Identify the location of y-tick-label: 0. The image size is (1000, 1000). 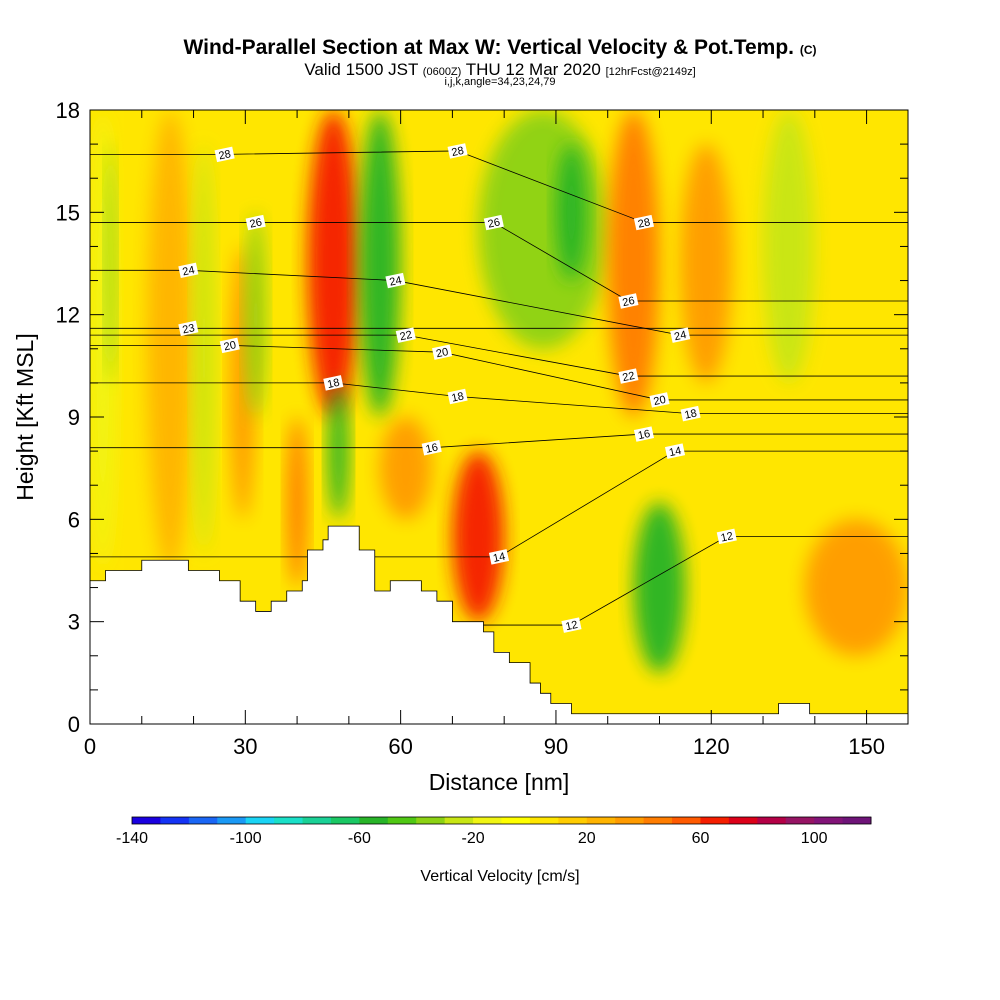
(74, 724).